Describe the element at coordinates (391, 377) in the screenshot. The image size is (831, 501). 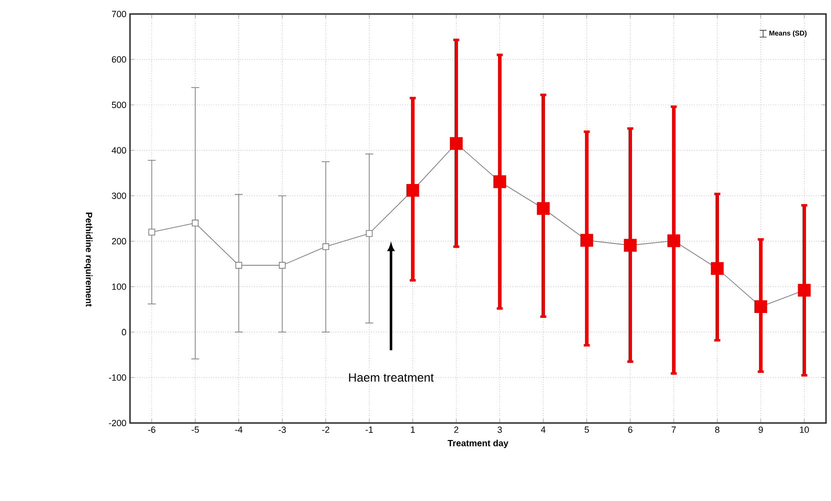
I see `annotation: Haem treatment` at that location.